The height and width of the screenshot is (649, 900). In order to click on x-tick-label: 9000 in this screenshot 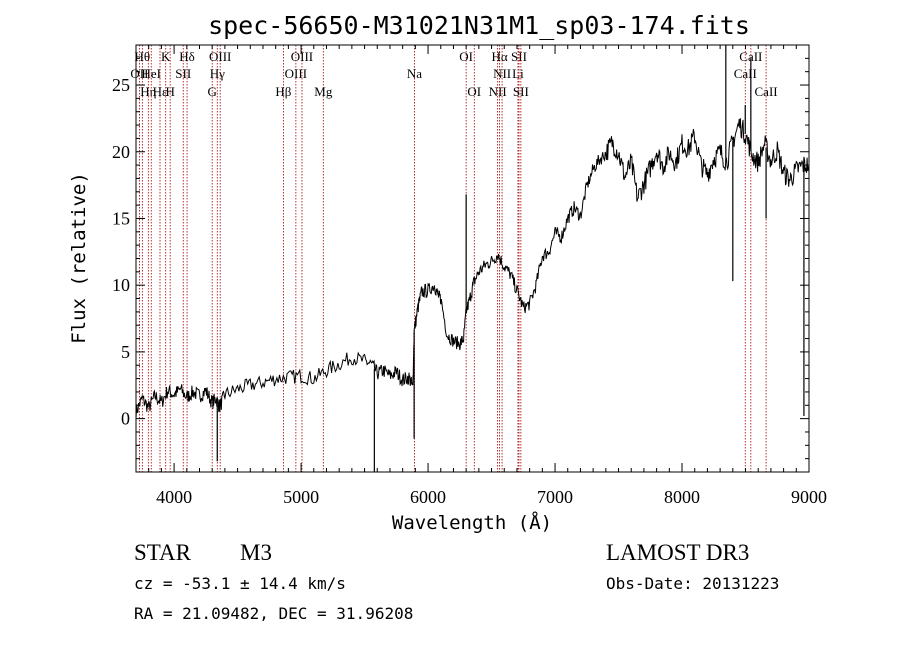, I will do `click(809, 497)`.